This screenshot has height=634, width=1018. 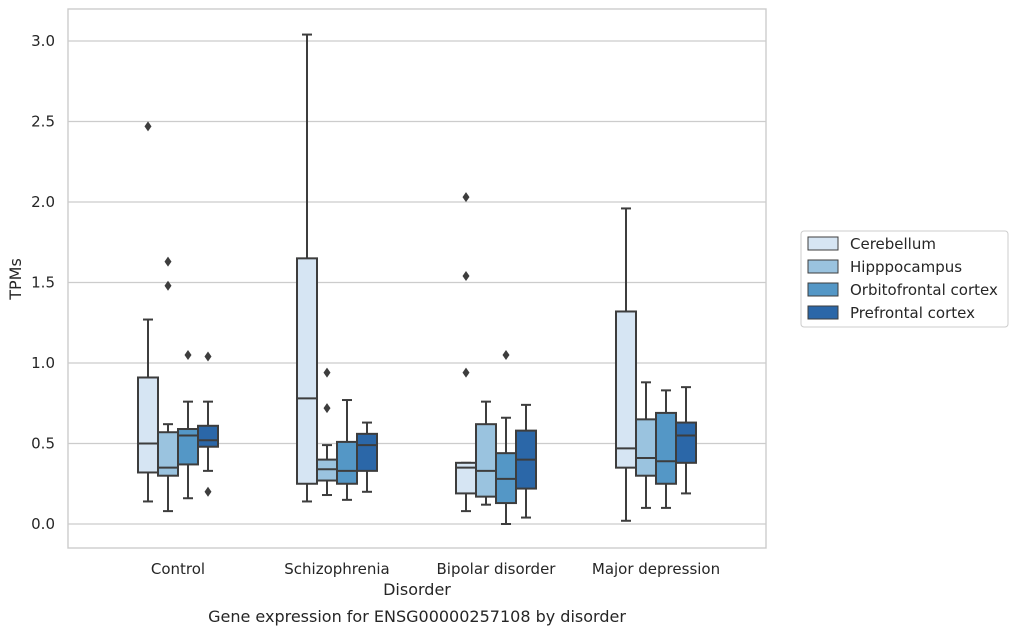 I want to click on y-tick-label: 2.5, so click(x=43, y=122).